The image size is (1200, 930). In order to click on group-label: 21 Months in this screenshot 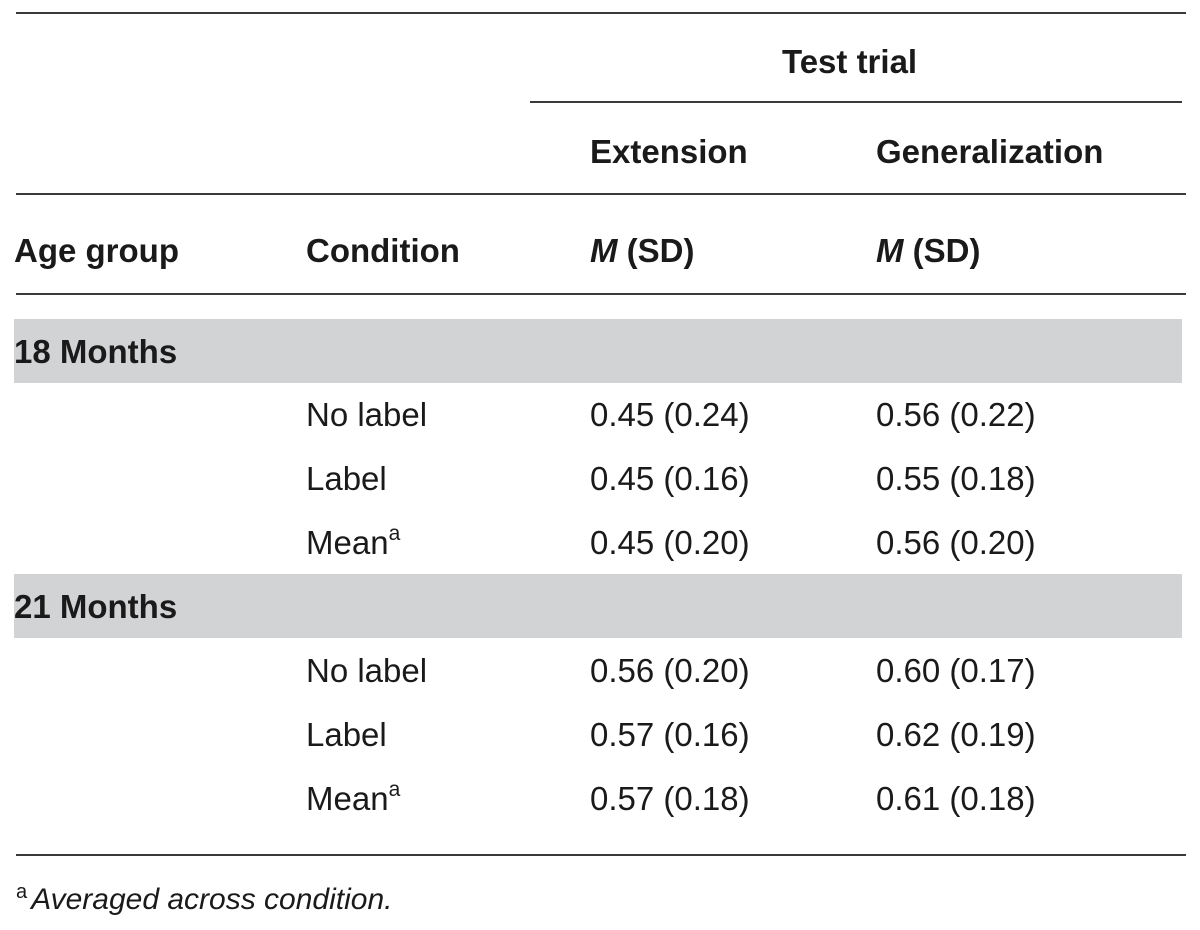, I will do `click(96, 606)`.